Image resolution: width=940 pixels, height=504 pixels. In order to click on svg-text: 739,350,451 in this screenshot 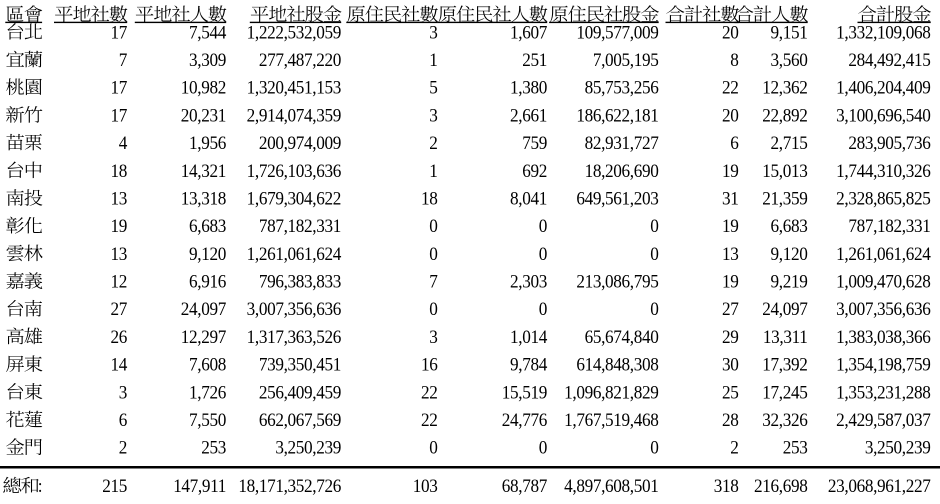, I will do `click(300, 364)`.